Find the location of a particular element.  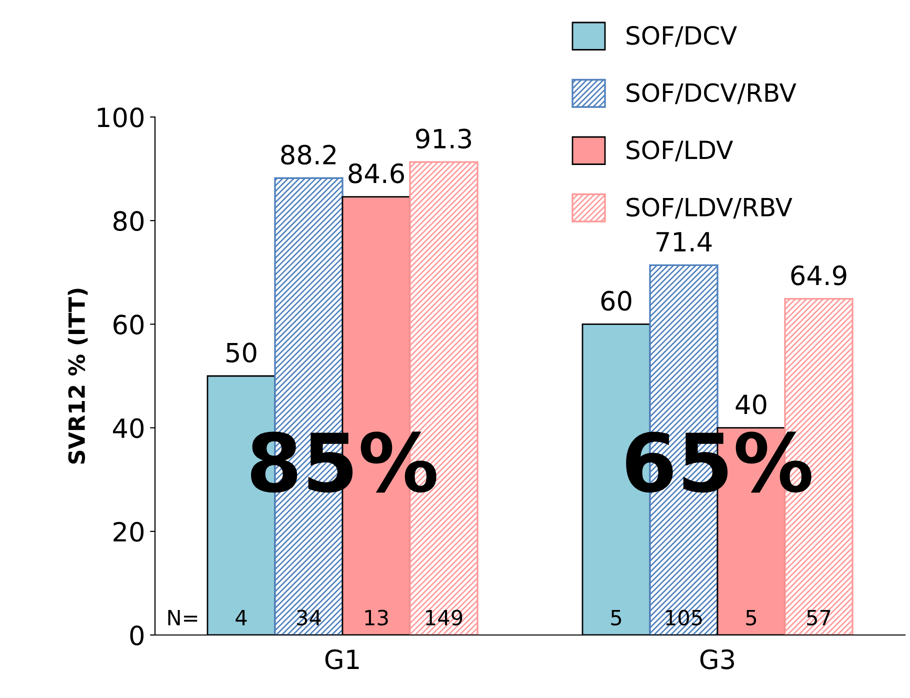

data-label: 91.3 is located at coordinates (444, 138).